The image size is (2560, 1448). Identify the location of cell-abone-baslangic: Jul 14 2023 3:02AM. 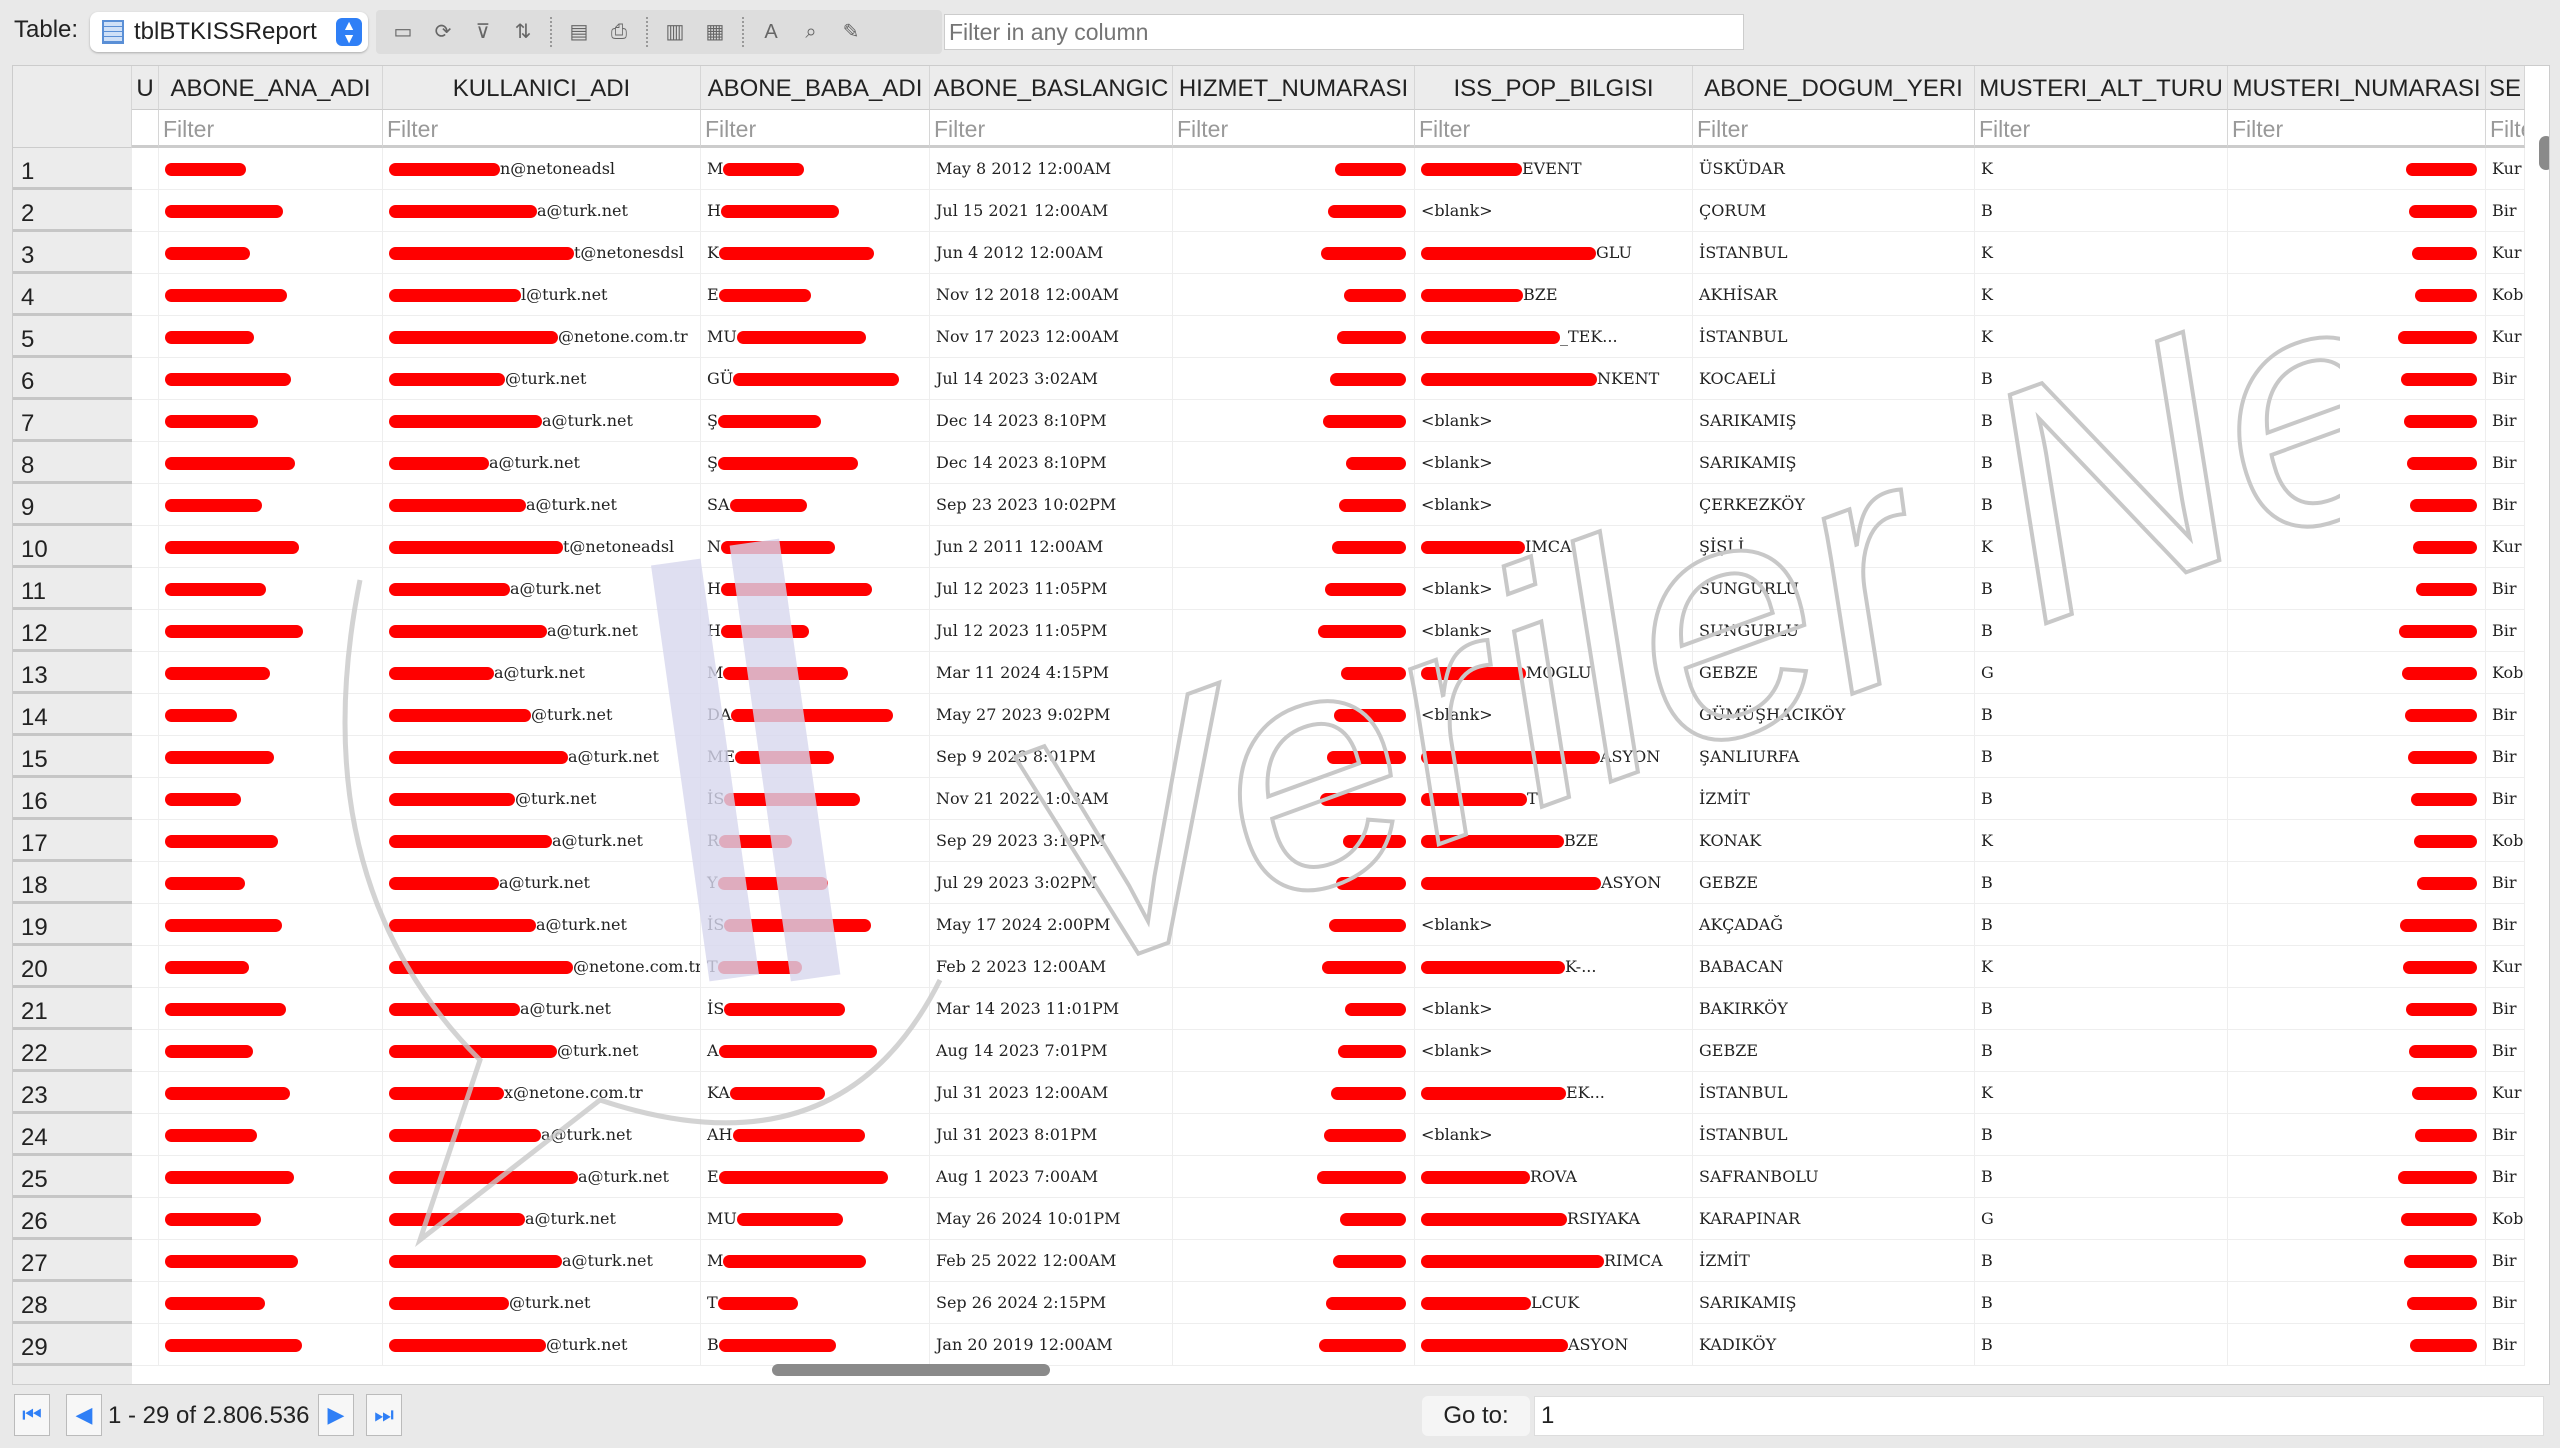
(1051, 379).